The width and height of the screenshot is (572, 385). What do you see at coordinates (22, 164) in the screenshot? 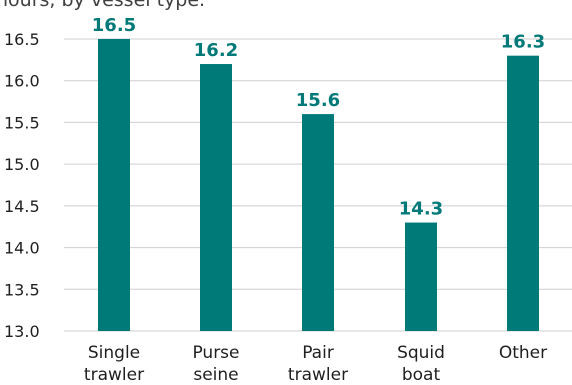
I see `y-tick-label: 15.0` at bounding box center [22, 164].